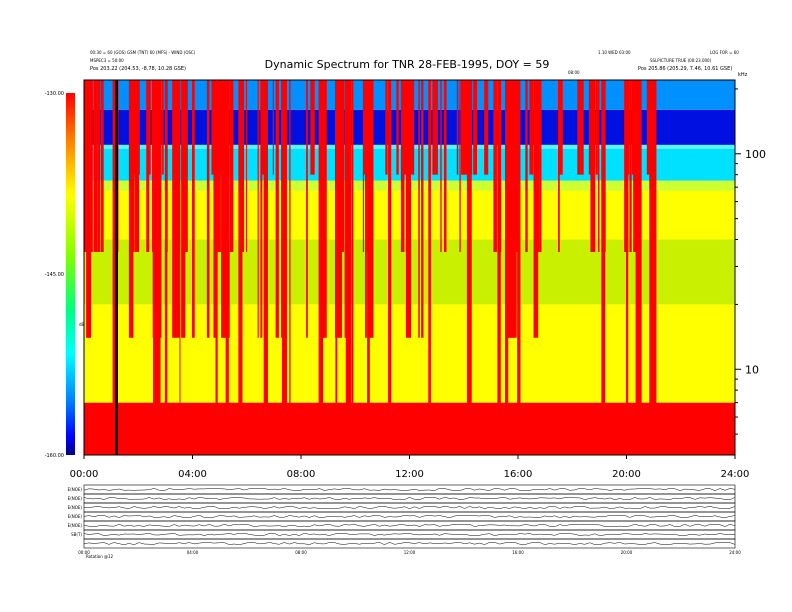 This screenshot has height=612, width=792. Describe the element at coordinates (614, 52) in the screenshot. I see `header-right-line1: 1.10 WED 03:00` at that location.